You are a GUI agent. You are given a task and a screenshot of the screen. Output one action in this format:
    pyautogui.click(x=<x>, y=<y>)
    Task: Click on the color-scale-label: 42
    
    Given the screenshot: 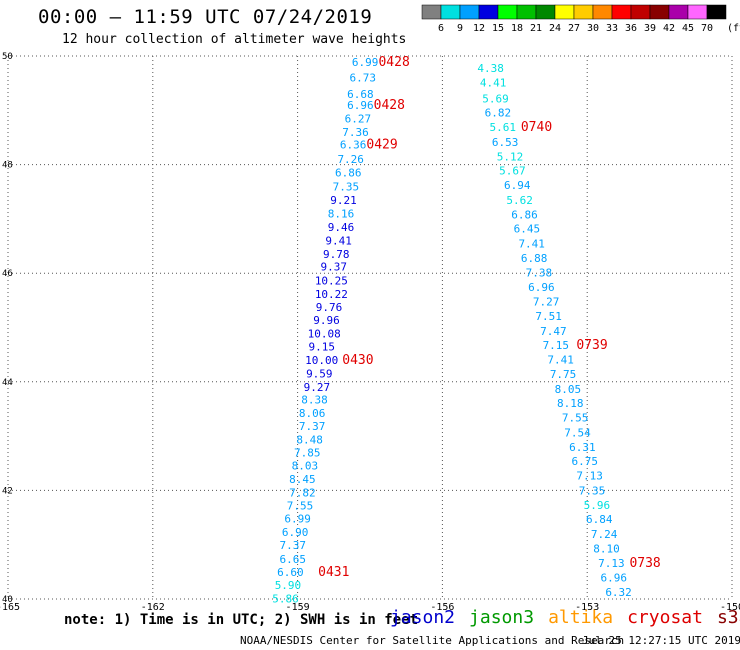 What is the action you would take?
    pyautogui.click(x=669, y=28)
    